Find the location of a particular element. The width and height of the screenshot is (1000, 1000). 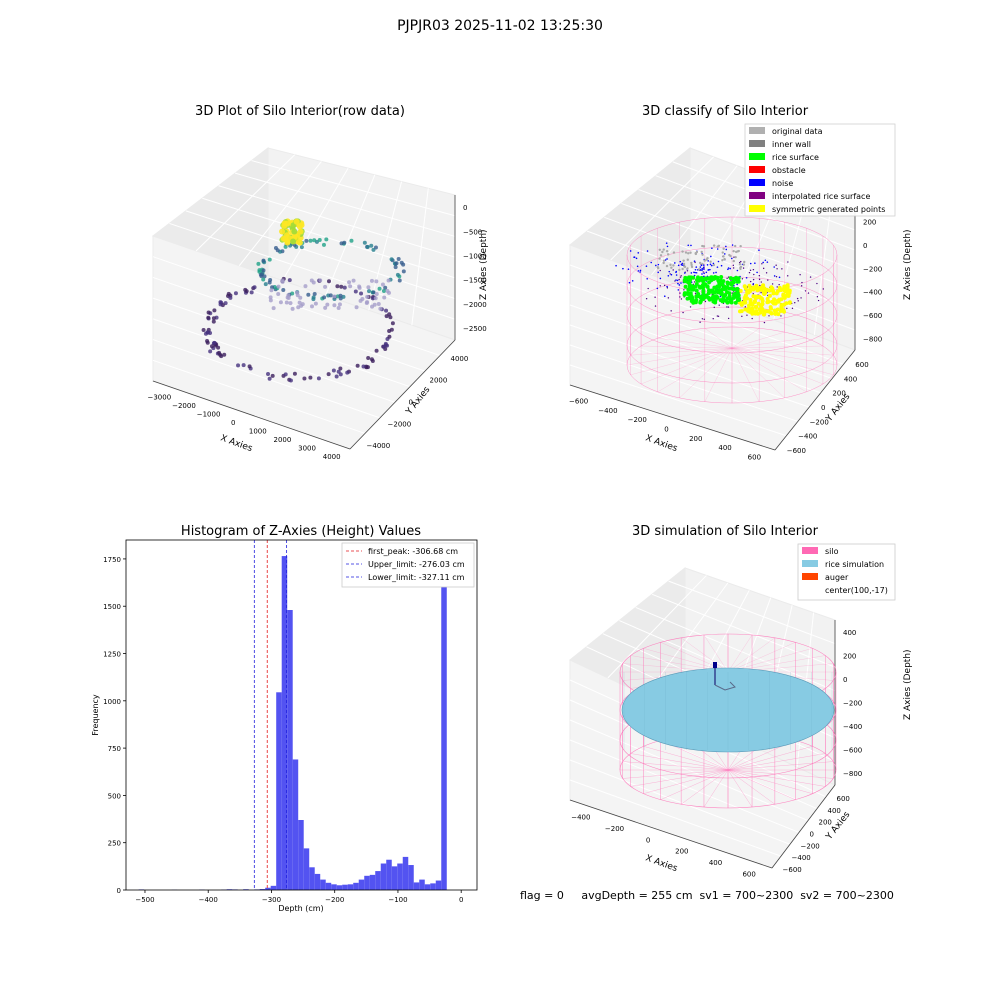

classify-x-axis-line is located at coordinates (672, 417).